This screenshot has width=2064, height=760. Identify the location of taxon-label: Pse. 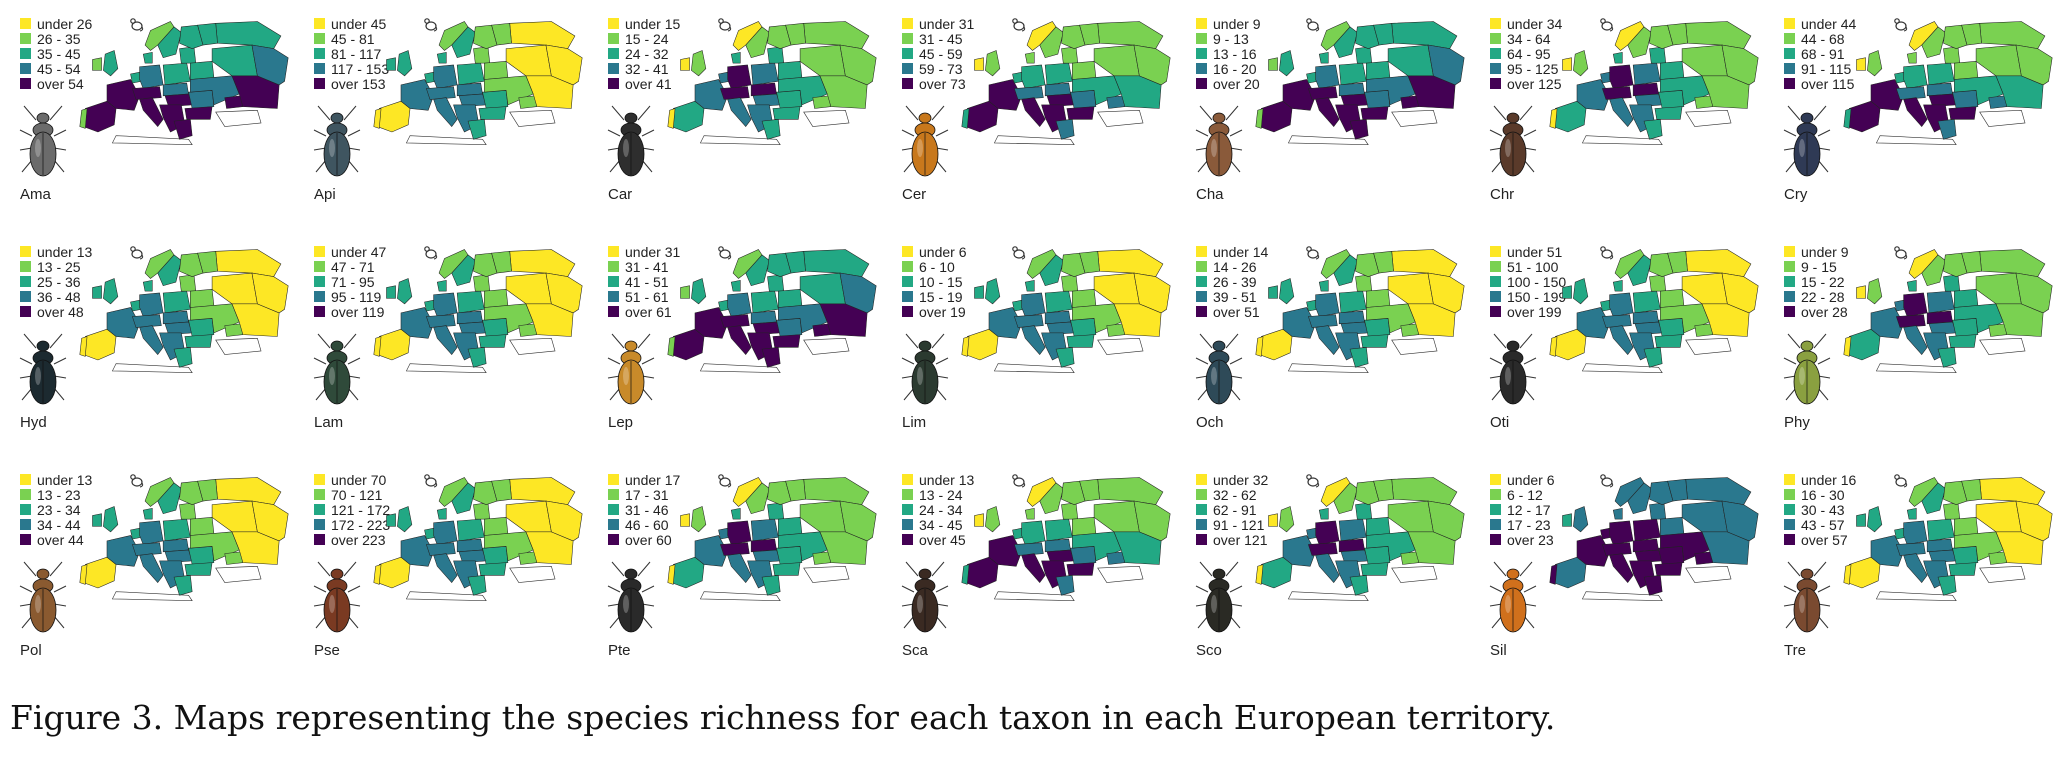
(327, 650).